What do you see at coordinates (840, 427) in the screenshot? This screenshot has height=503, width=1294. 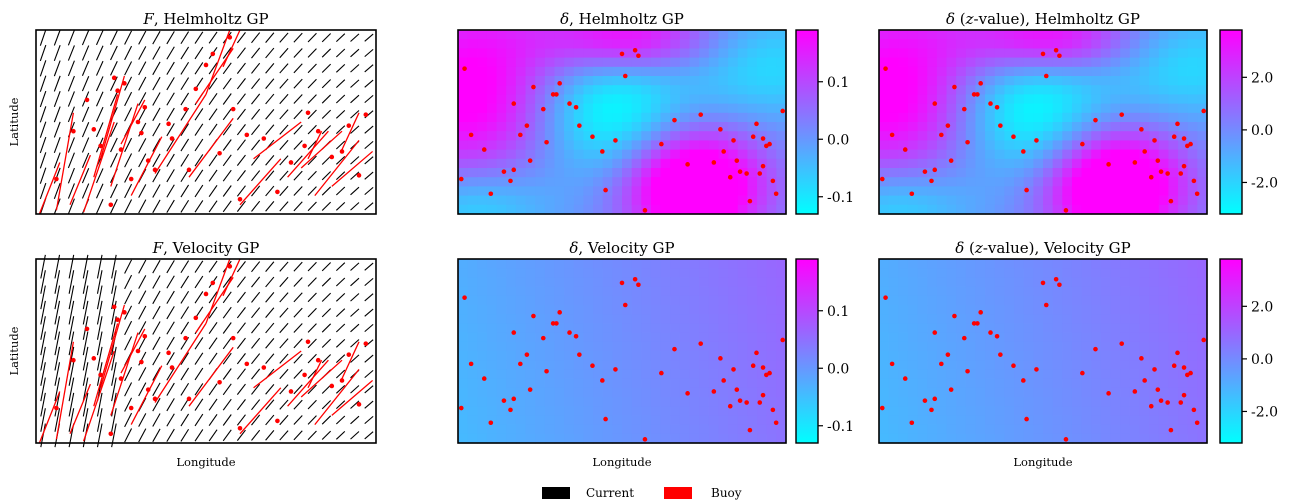 I see `colorbar-tick-label: -0.1` at bounding box center [840, 427].